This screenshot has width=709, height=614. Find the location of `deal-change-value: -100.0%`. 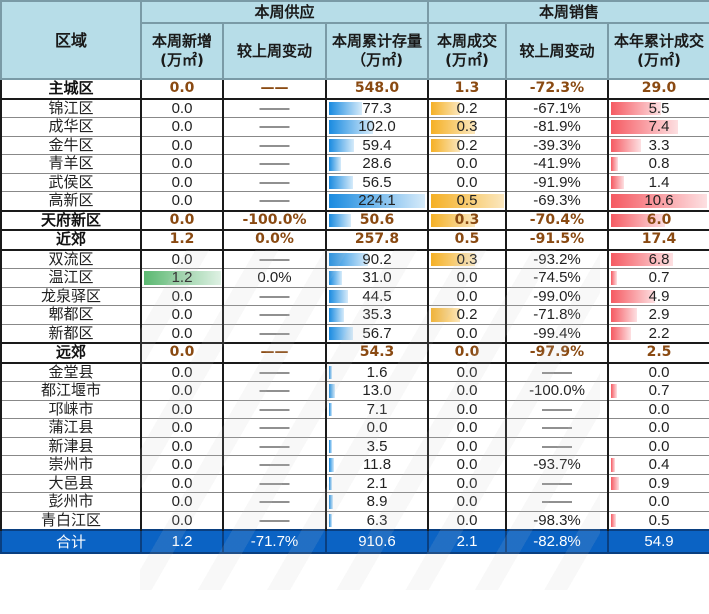

deal-change-value: -100.0% is located at coordinates (557, 391).